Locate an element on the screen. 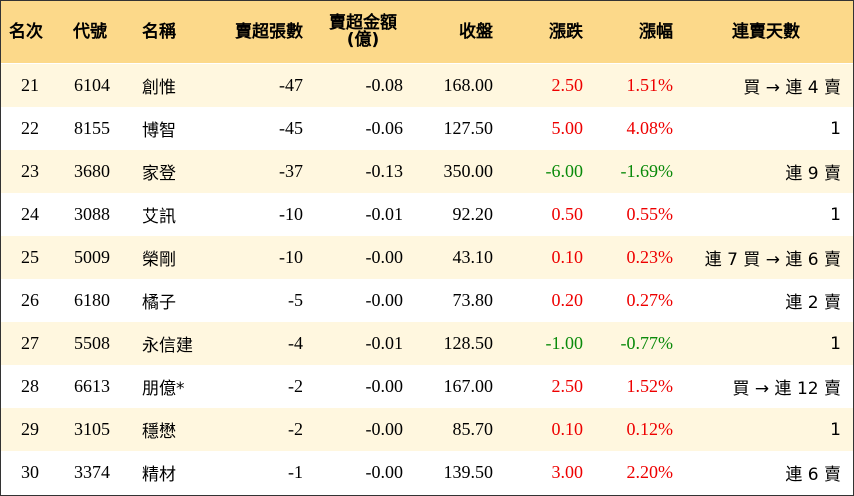 The height and width of the screenshot is (496, 854). cell-code: 3374 is located at coordinates (92, 472).